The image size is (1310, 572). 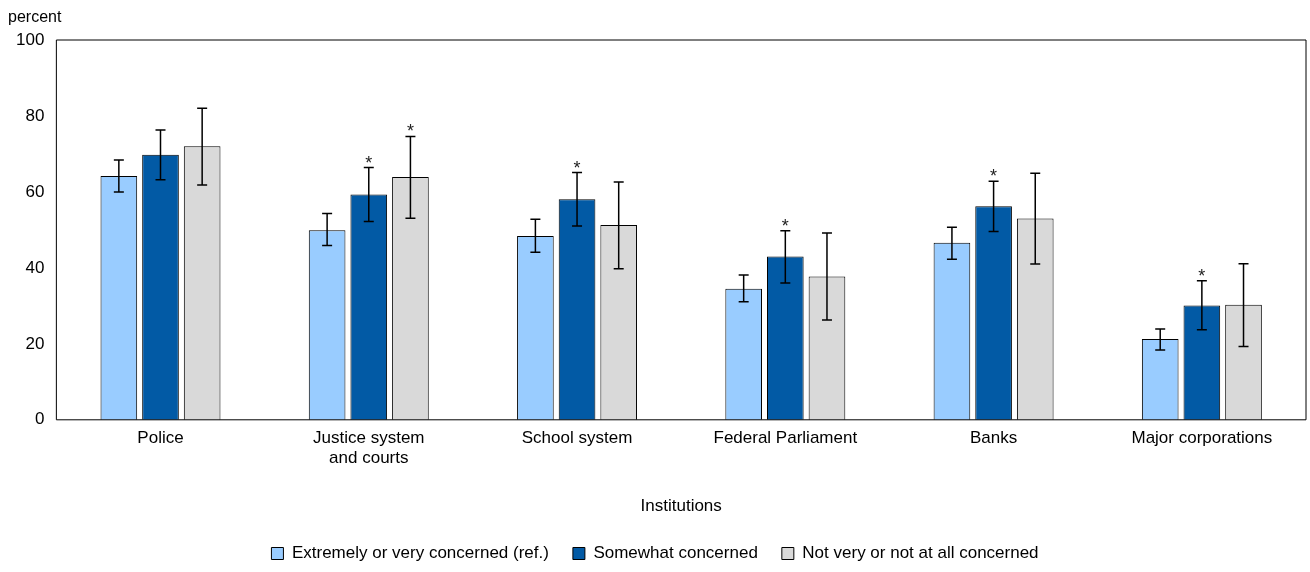 I want to click on legend-label: Not very or not at all concerned, so click(x=920, y=553).